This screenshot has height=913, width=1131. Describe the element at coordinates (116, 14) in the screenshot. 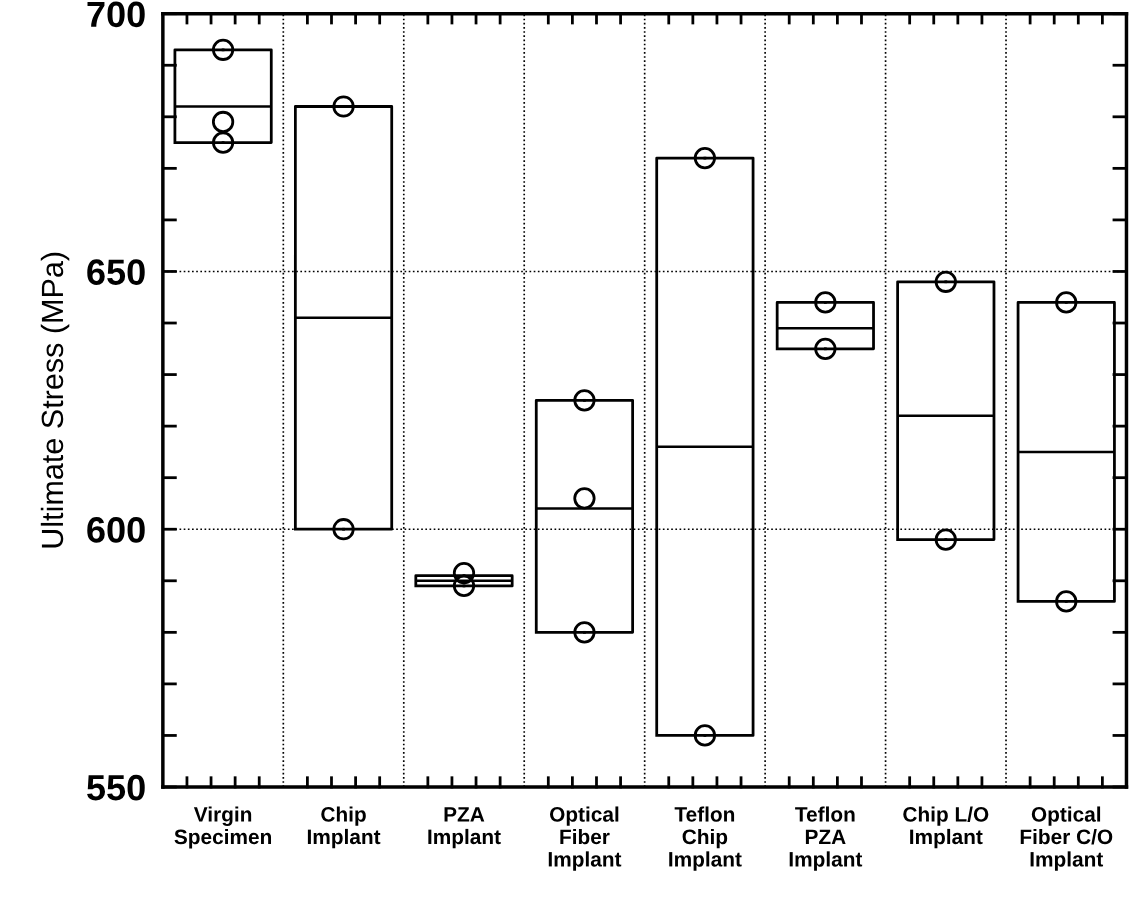

I see `y-tick-label: 700` at that location.